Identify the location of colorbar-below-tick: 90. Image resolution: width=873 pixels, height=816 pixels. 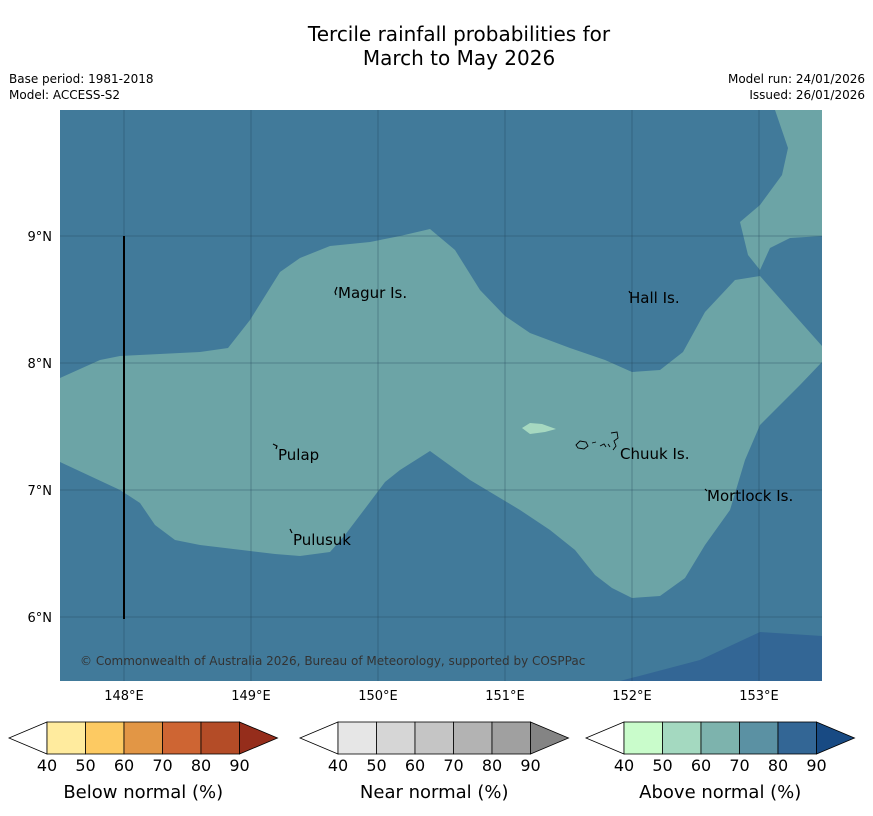
(239, 765).